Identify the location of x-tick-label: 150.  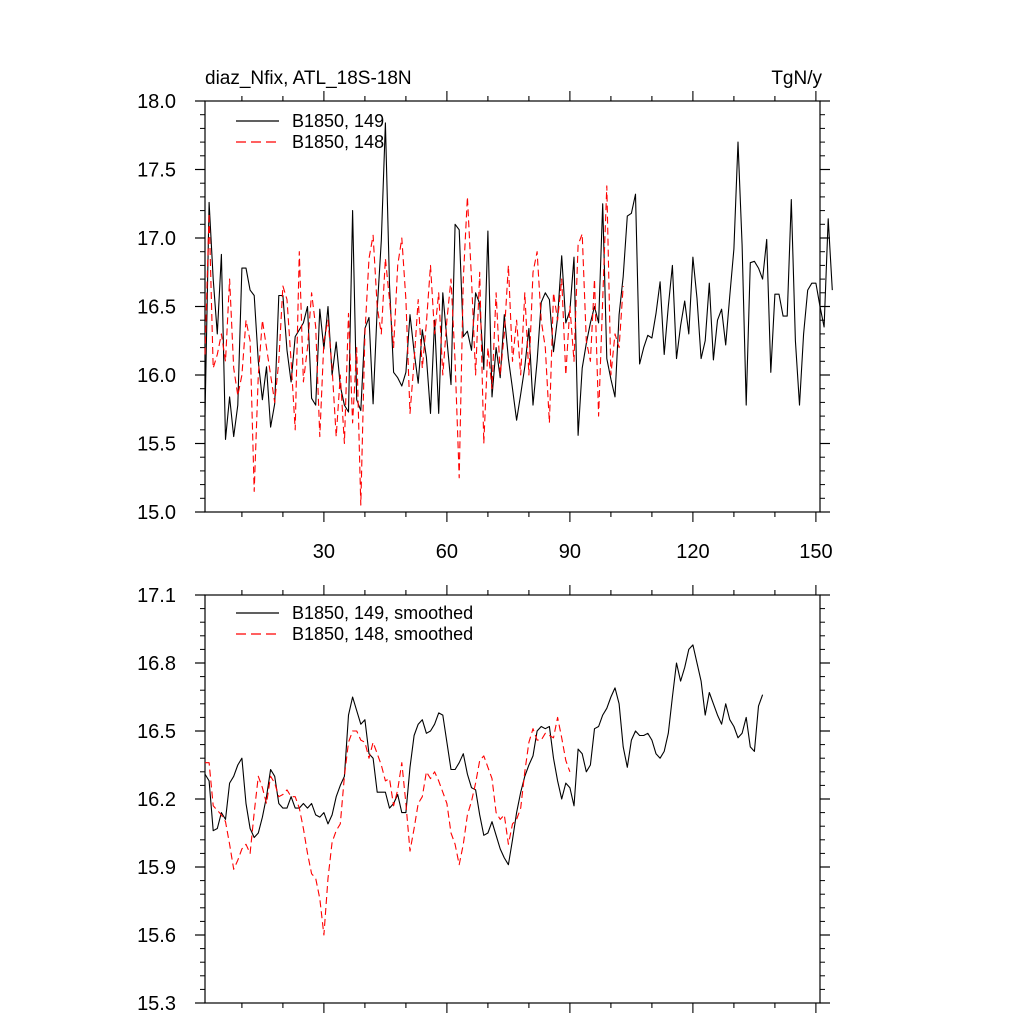
(815, 552).